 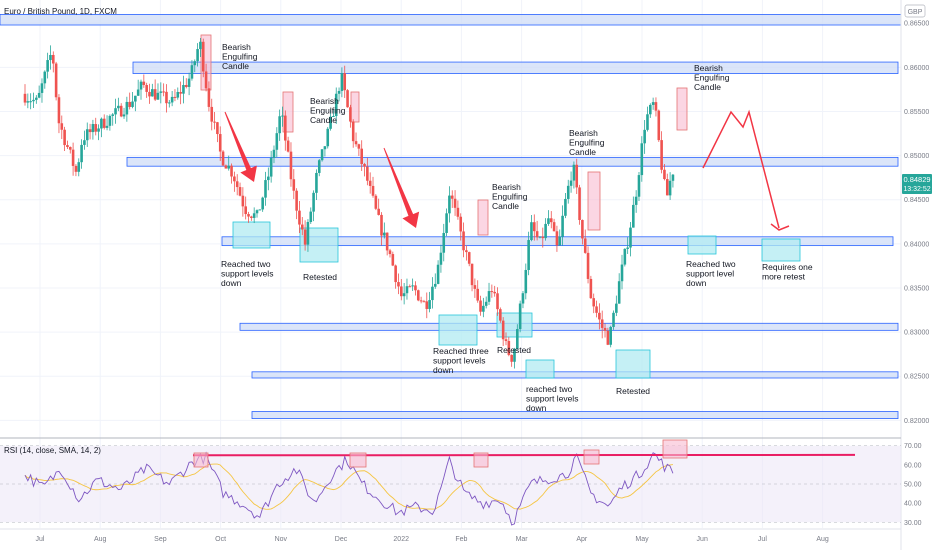 What do you see at coordinates (320, 277) in the screenshot?
I see `annotation-retested-1: Retested` at bounding box center [320, 277].